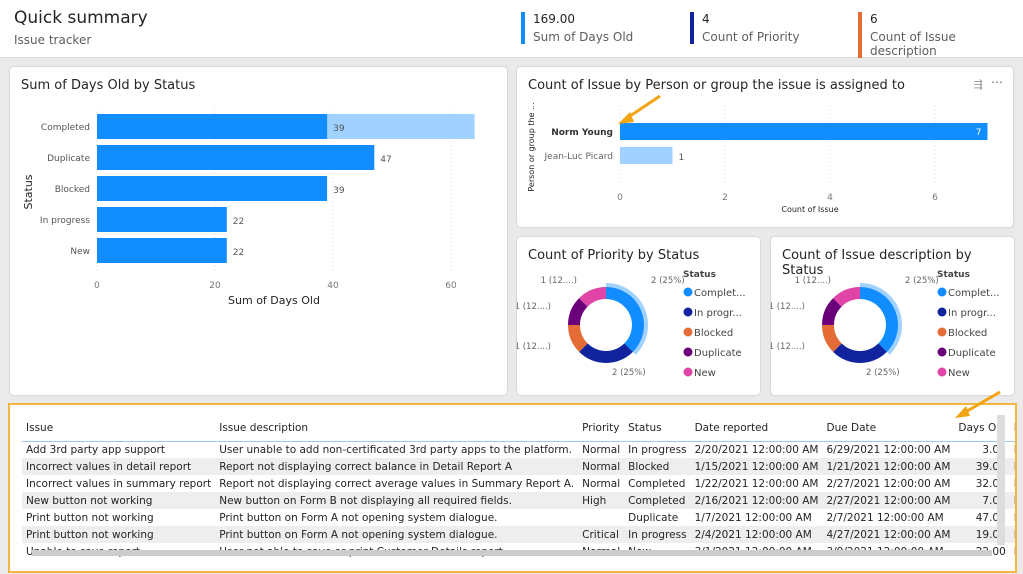 The height and width of the screenshot is (574, 1023). I want to click on x-axis-title: Sum of Days Old, so click(274, 300).